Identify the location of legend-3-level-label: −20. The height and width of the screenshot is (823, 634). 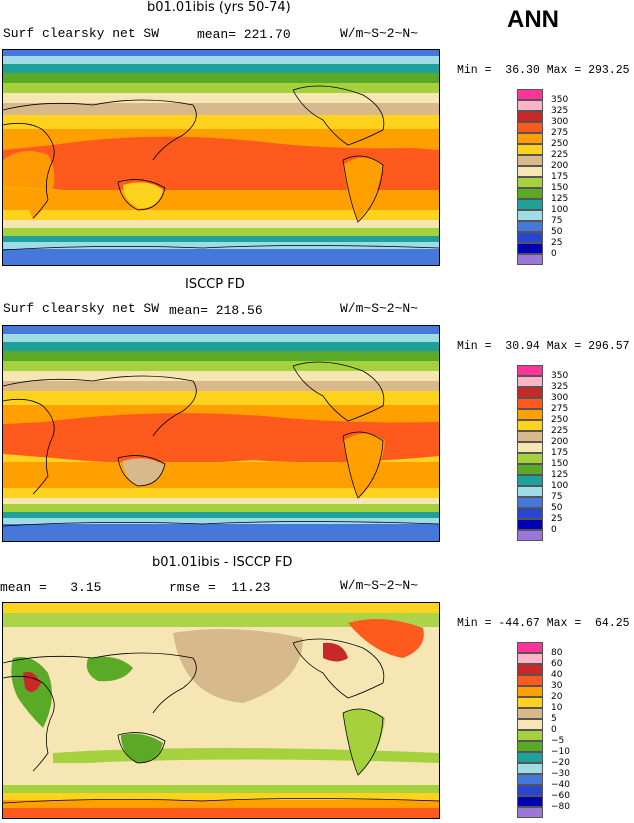
(560, 762).